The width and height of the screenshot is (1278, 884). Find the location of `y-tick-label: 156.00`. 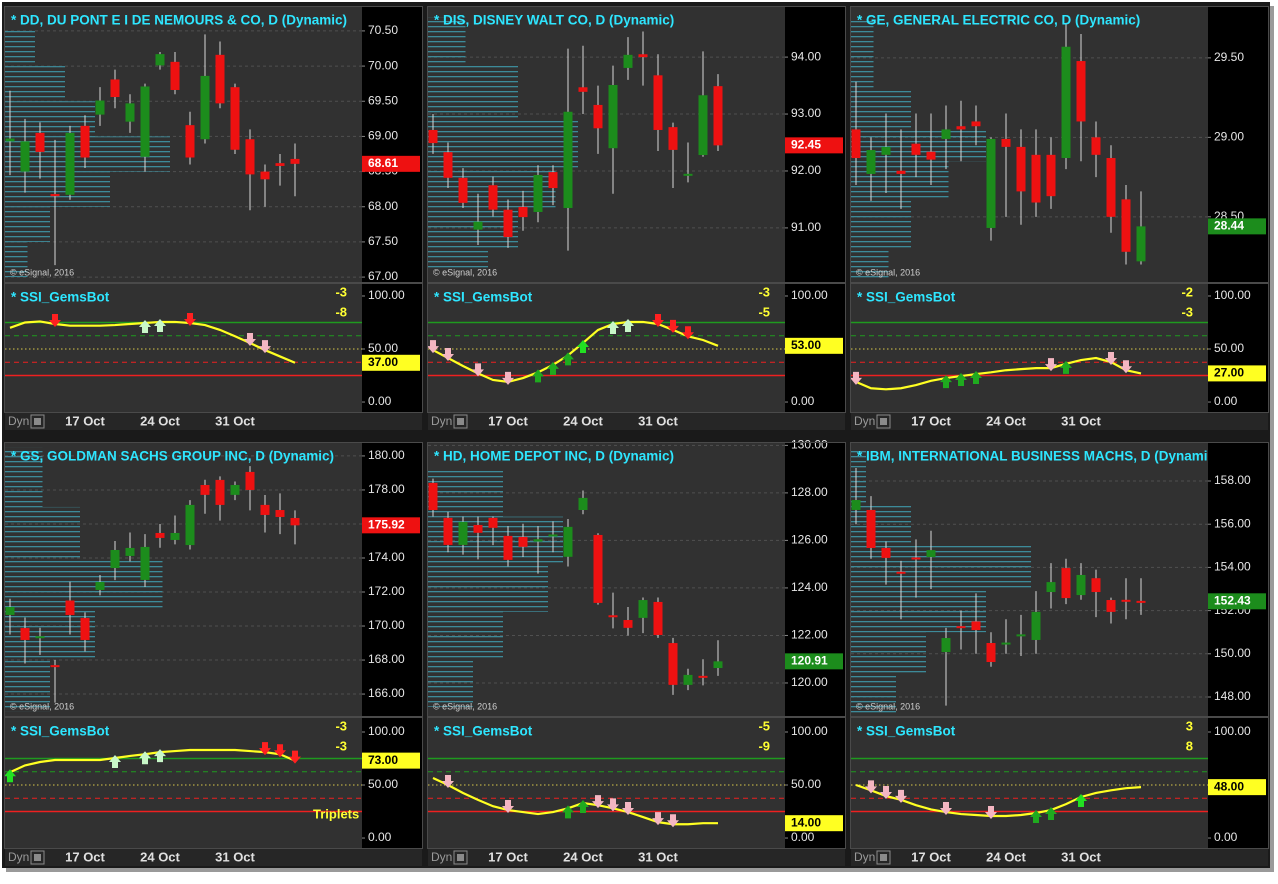

y-tick-label: 156.00 is located at coordinates (1232, 523).